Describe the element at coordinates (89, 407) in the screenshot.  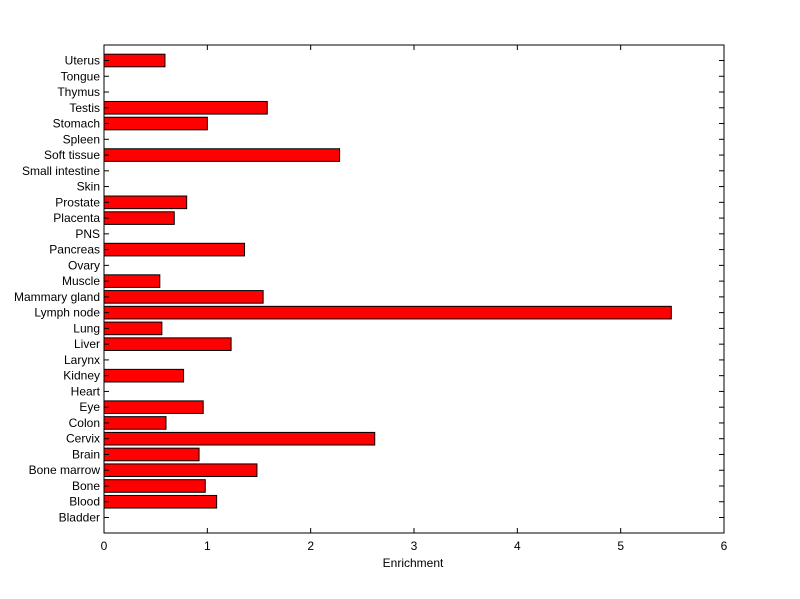
I see `y-tick-label: Eye` at that location.